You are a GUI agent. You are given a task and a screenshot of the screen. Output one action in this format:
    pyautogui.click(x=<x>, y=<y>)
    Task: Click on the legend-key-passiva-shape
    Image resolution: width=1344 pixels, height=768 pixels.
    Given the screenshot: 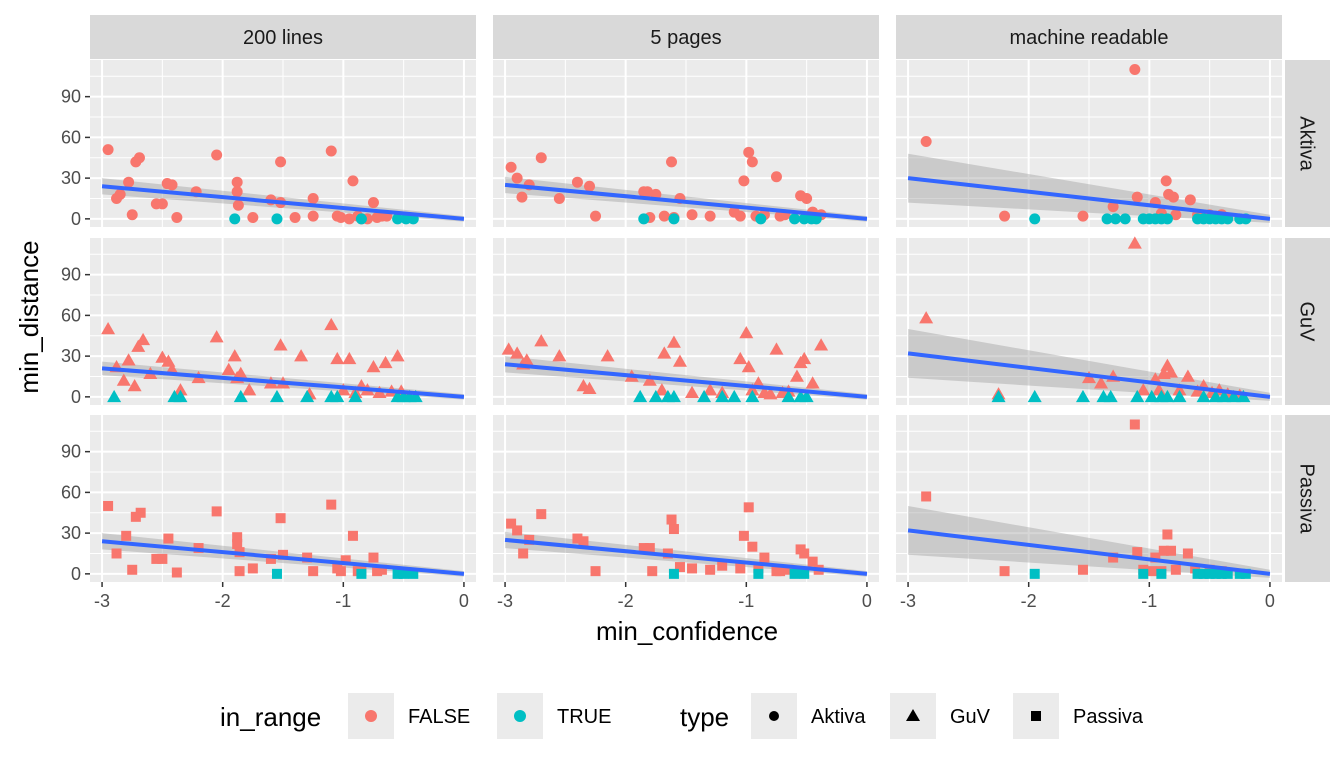 What is the action you would take?
    pyautogui.click(x=1036, y=716)
    